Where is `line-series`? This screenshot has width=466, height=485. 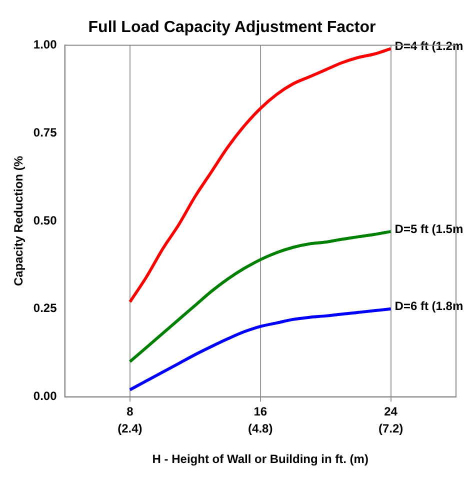
line-series is located at coordinates (260, 349).